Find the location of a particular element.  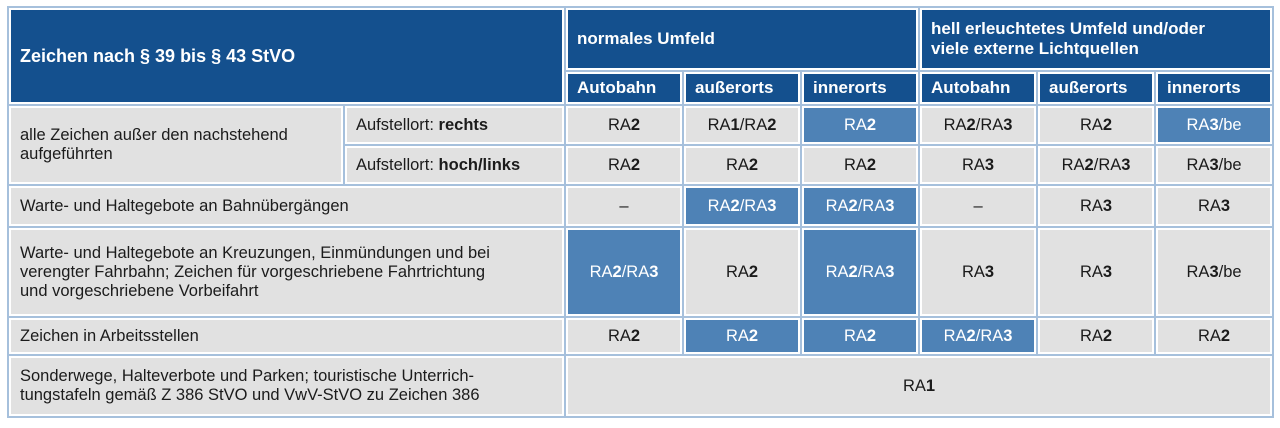

column-header-ausserorts-1: außerorts is located at coordinates (742, 88).